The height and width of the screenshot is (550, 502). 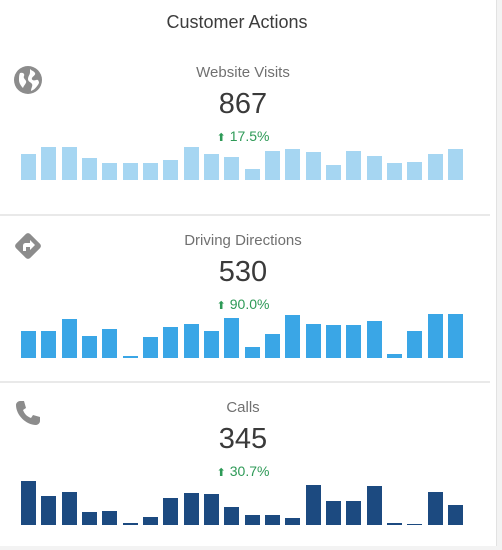 I want to click on metric-value: 530, so click(x=243, y=272).